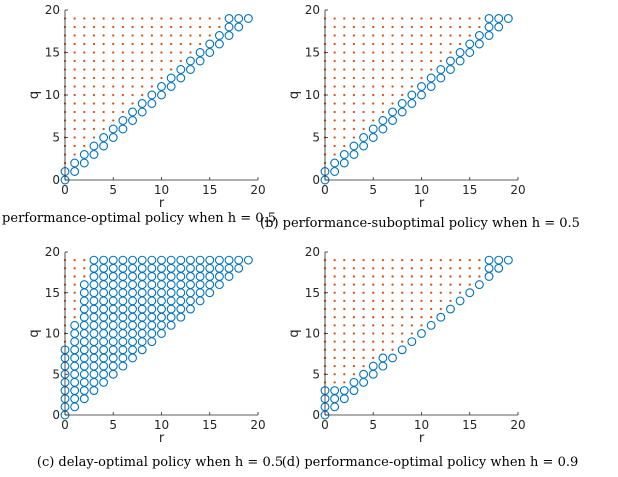 The width and height of the screenshot is (618, 477). What do you see at coordinates (316, 415) in the screenshot?
I see `y-tick-label: 0` at bounding box center [316, 415].